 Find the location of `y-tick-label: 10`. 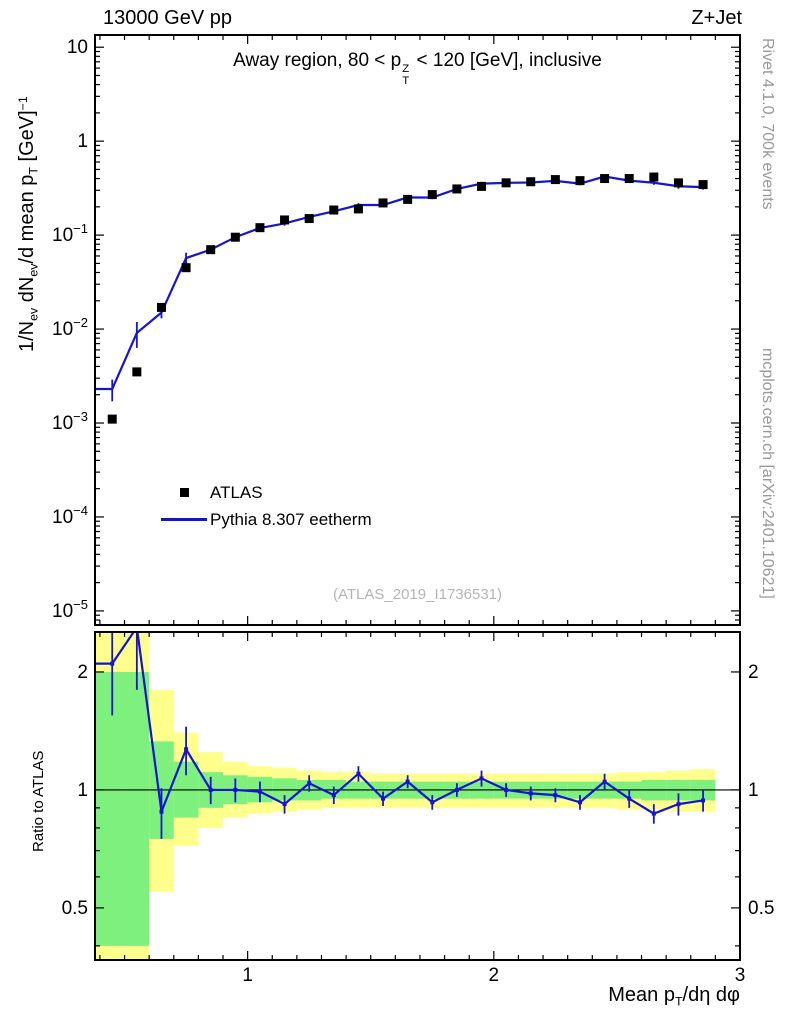

y-tick-label: 10 is located at coordinates (77, 47).